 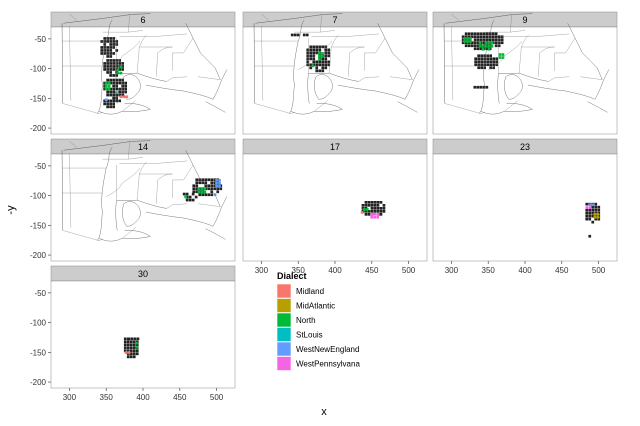 What do you see at coordinates (217, 397) in the screenshot?
I see `x-tick-label: 500` at bounding box center [217, 397].